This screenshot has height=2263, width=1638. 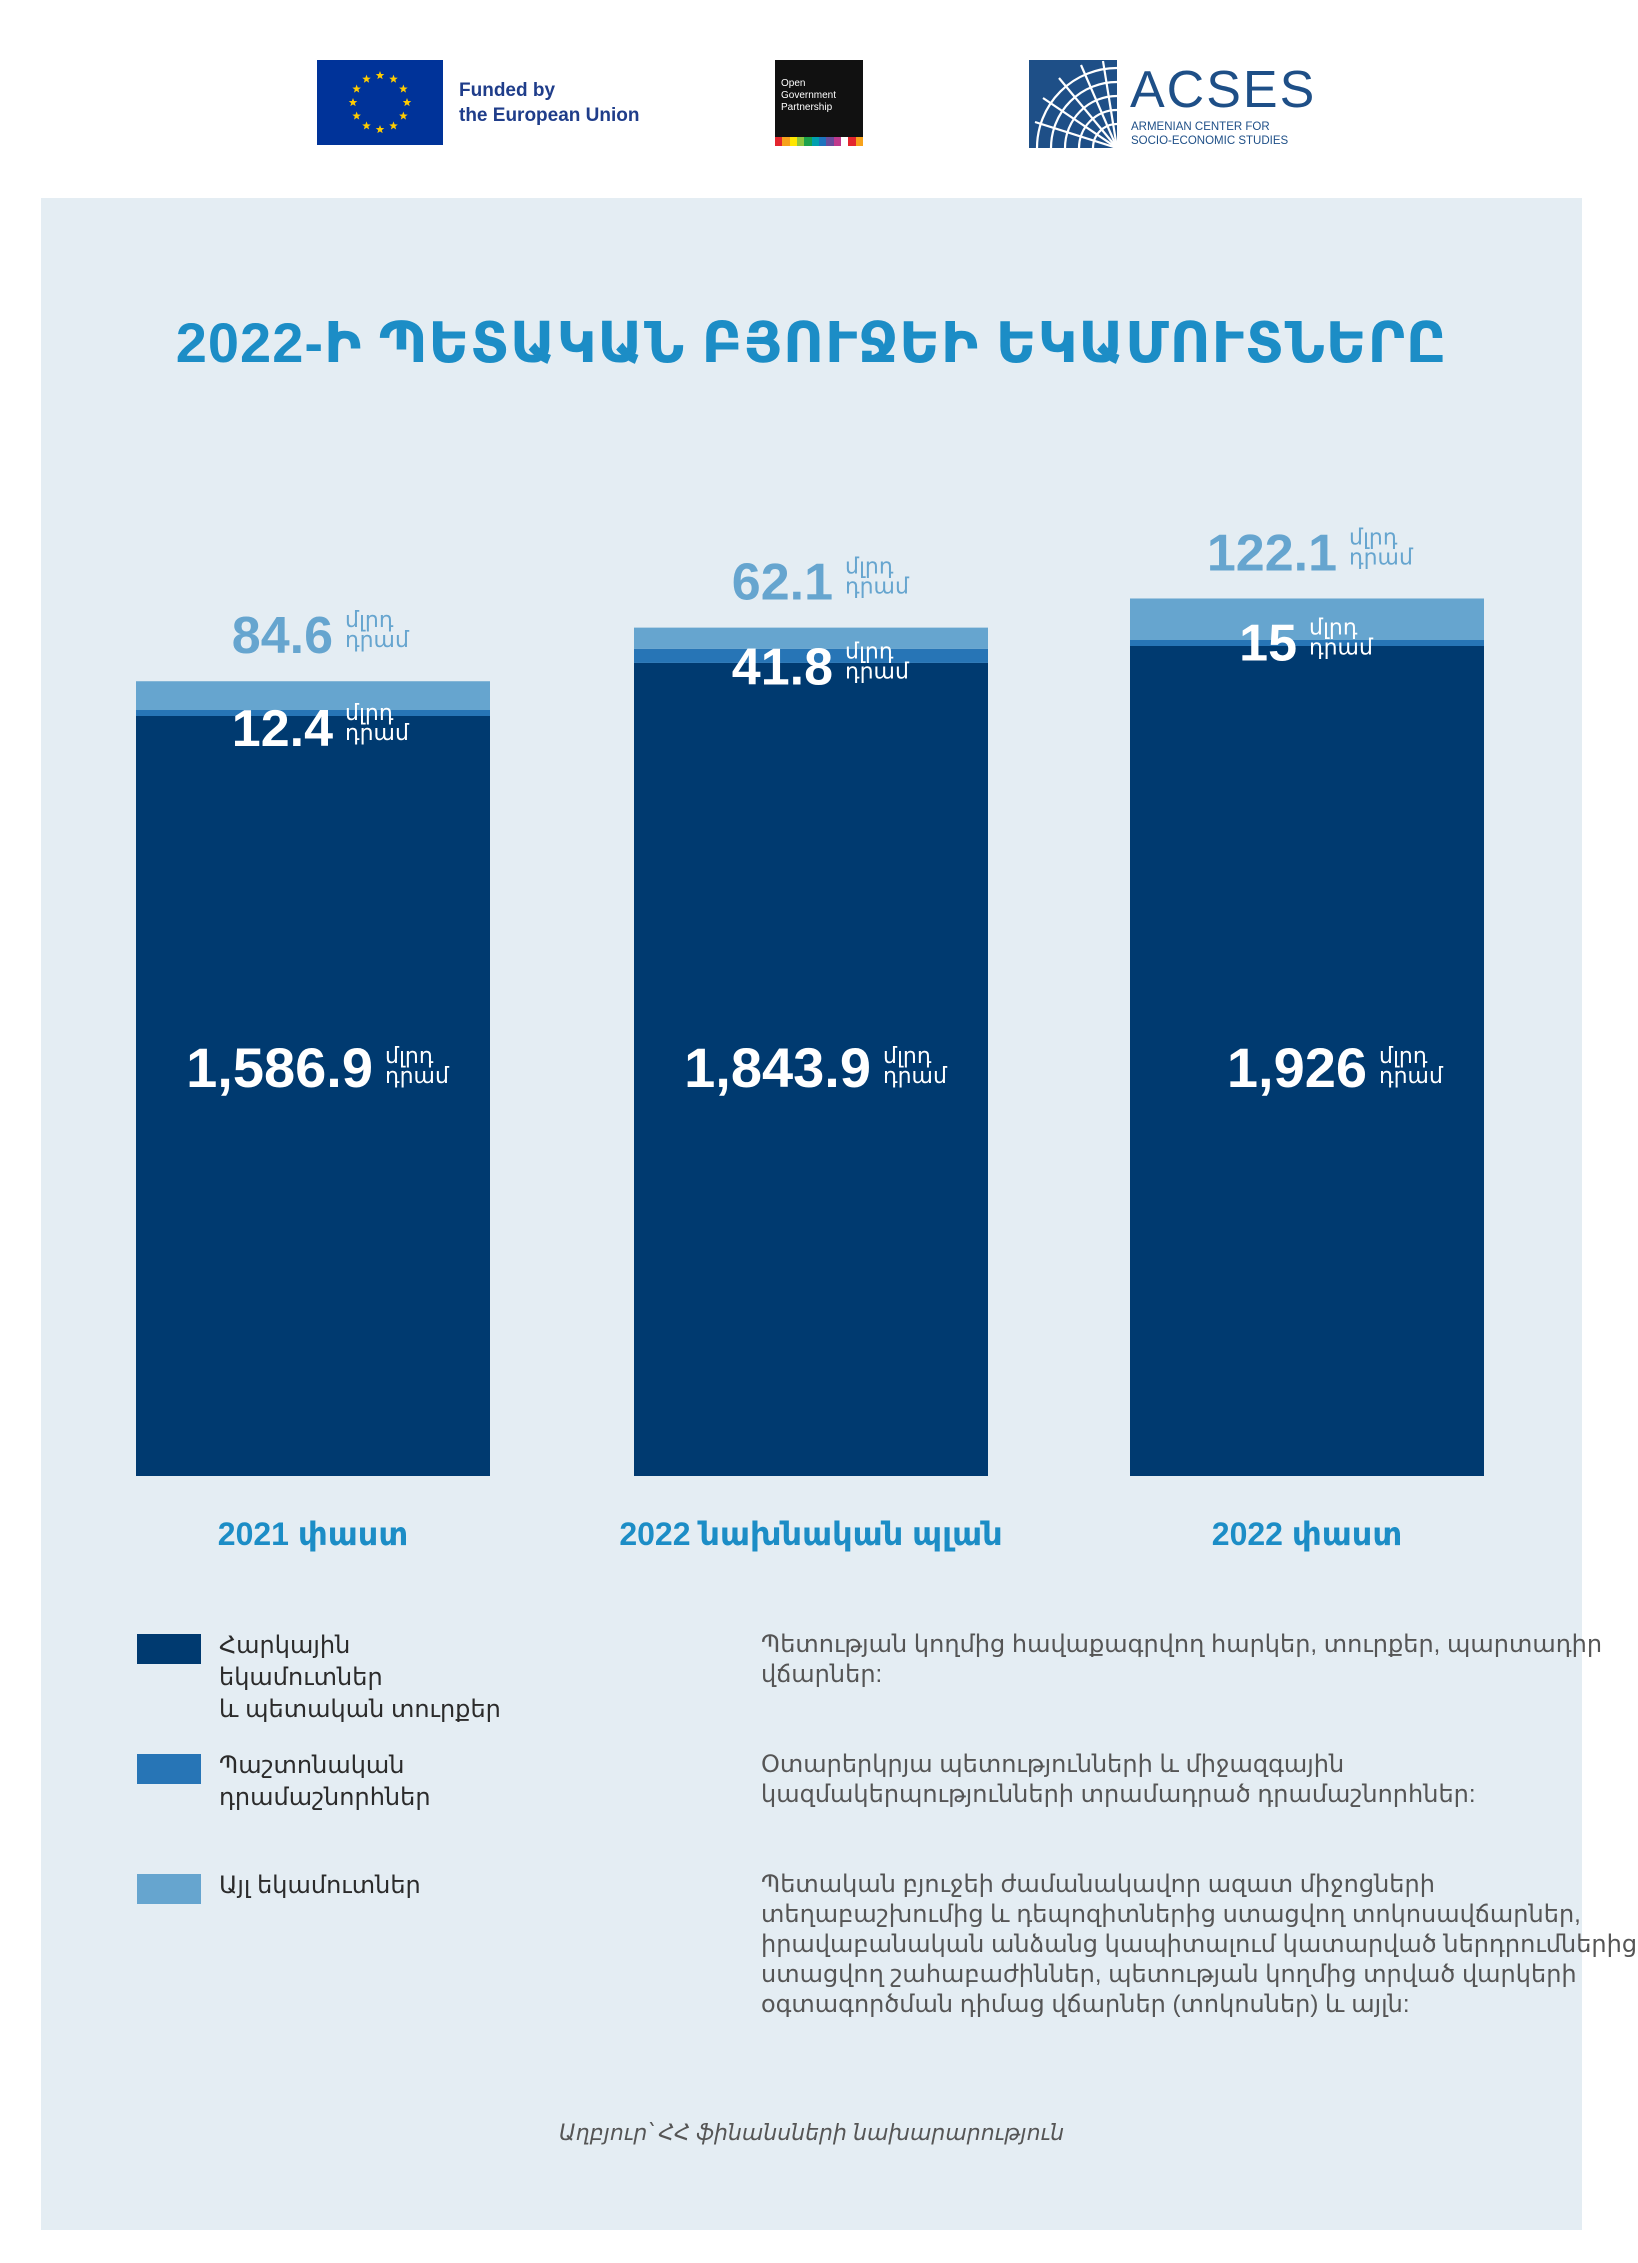 What do you see at coordinates (782, 583) in the screenshot?
I see `value-label-other-2: 62.1` at bounding box center [782, 583].